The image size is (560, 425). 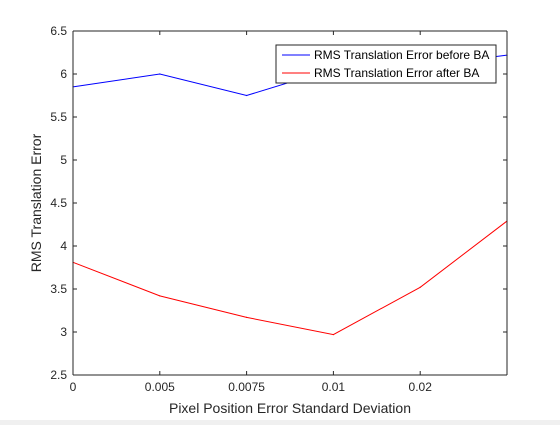 What do you see at coordinates (73, 387) in the screenshot?
I see `x-tick-label: 0` at bounding box center [73, 387].